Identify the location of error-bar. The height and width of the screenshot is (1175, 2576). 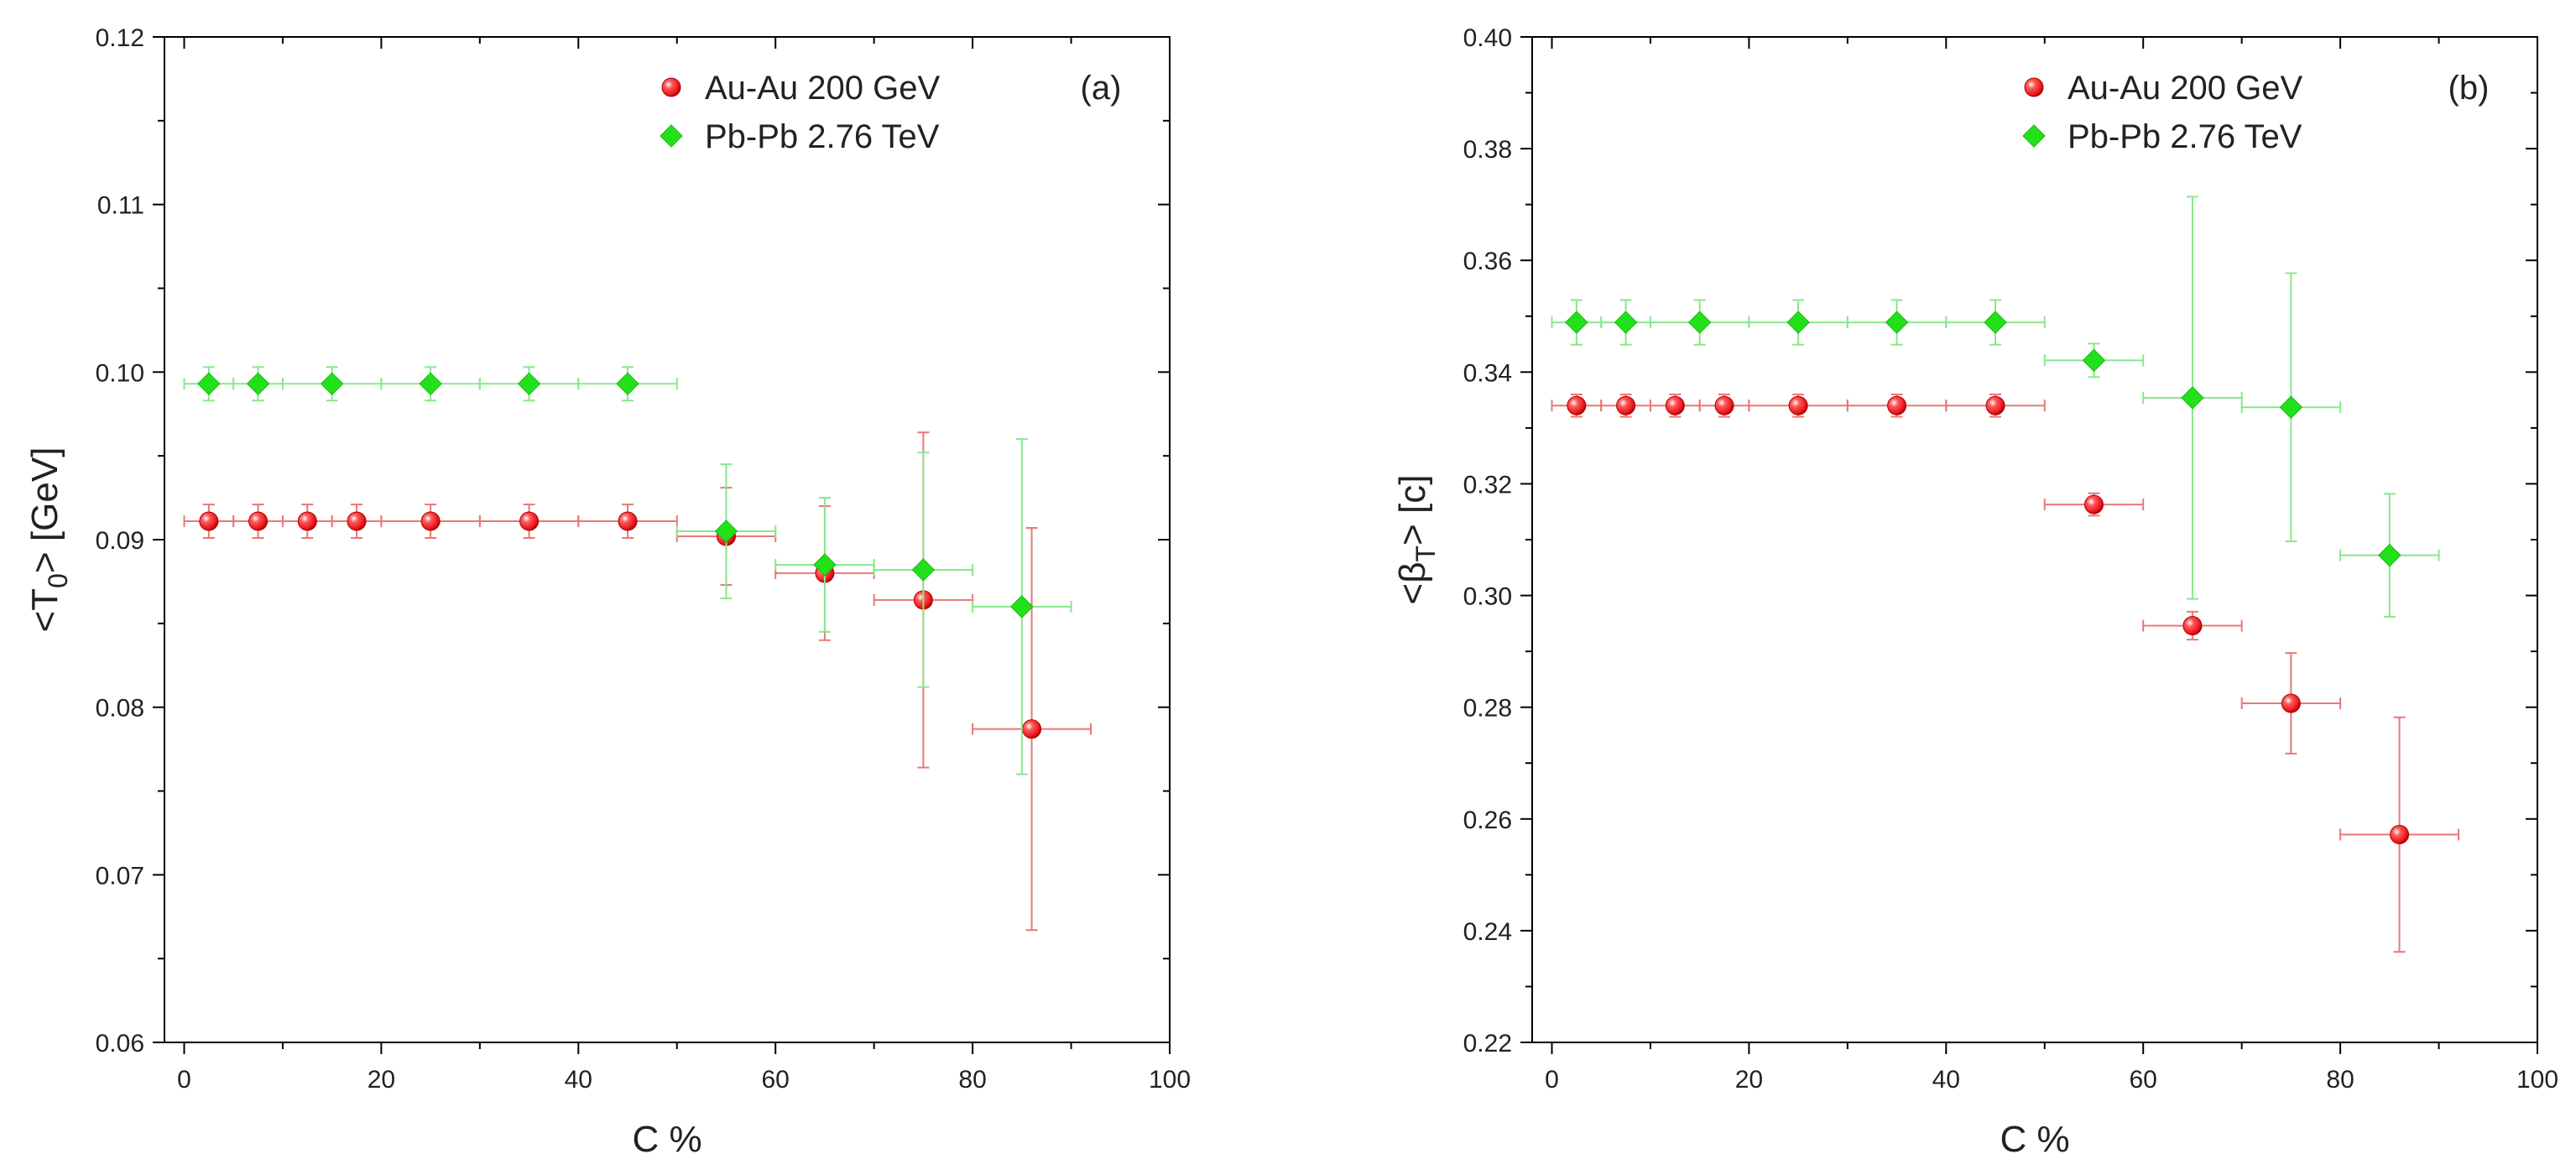
(2291, 703).